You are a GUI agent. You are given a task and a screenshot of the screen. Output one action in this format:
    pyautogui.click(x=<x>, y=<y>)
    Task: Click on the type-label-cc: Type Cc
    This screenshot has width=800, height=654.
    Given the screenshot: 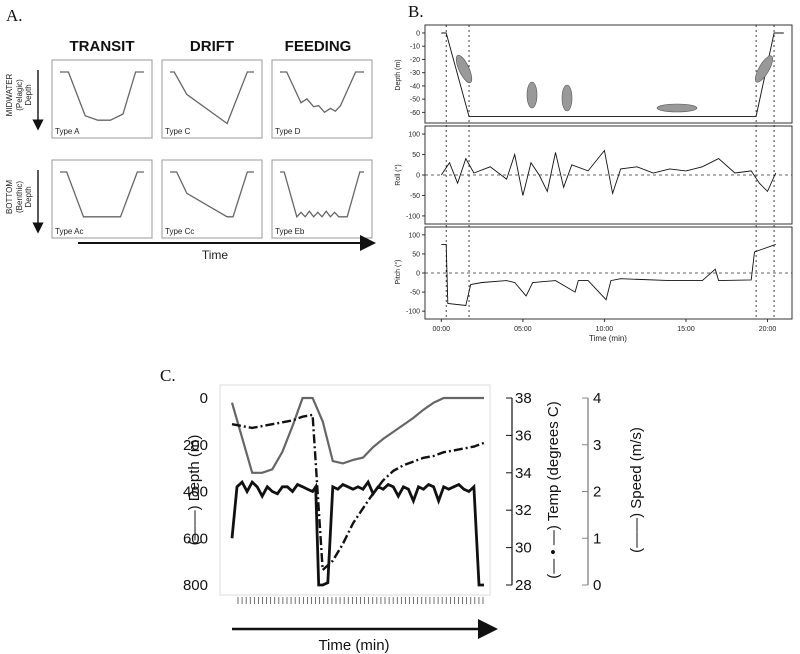 What is the action you would take?
    pyautogui.click(x=179, y=231)
    